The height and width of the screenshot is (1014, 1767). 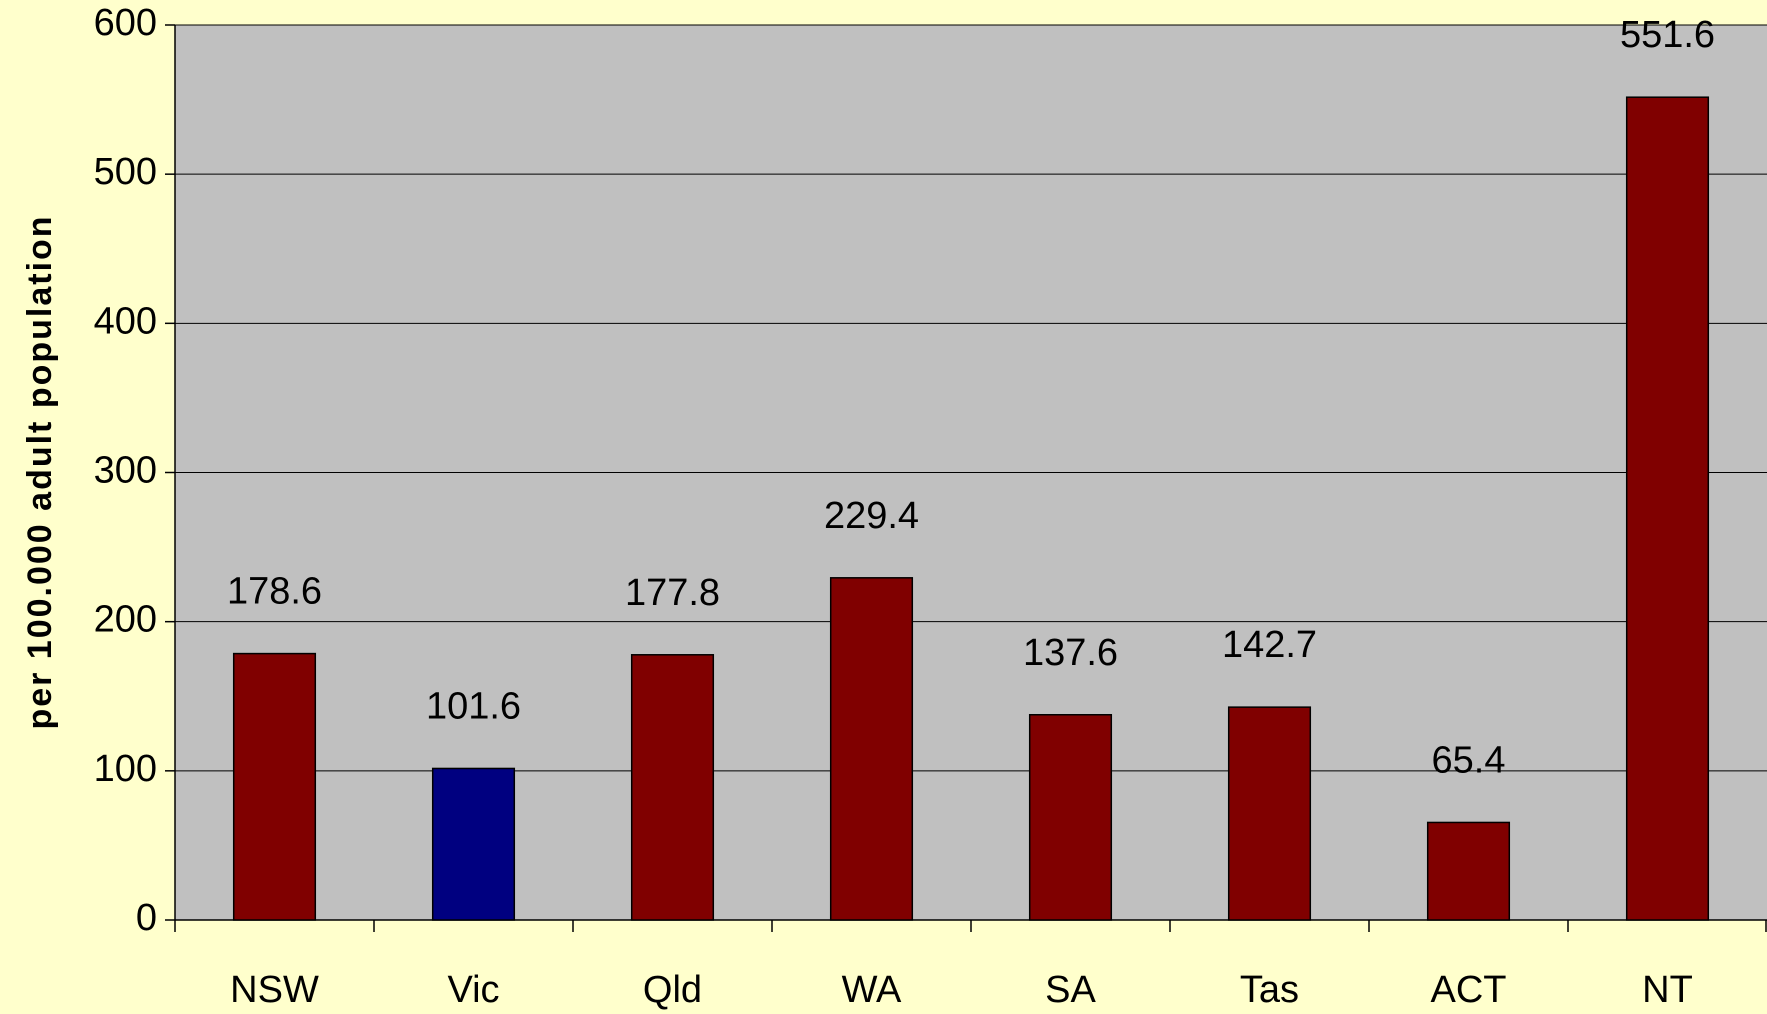 What do you see at coordinates (1469, 760) in the screenshot?
I see `value-label: 65.4` at bounding box center [1469, 760].